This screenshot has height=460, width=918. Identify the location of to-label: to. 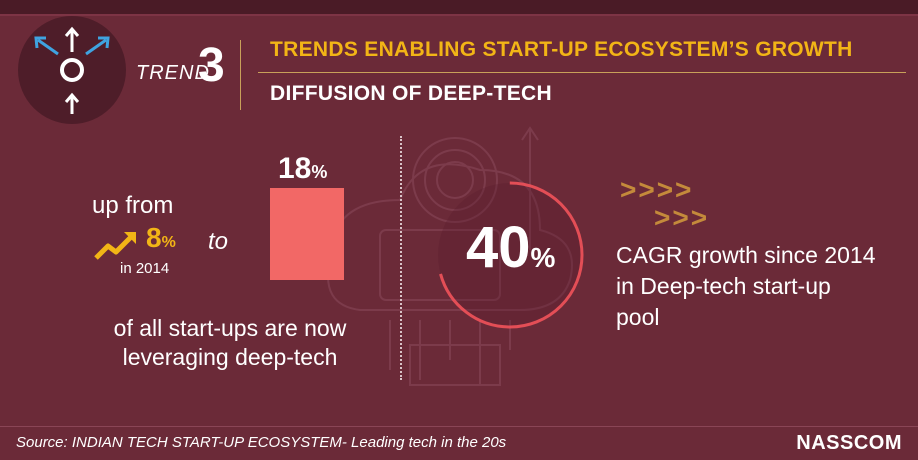
(218, 241).